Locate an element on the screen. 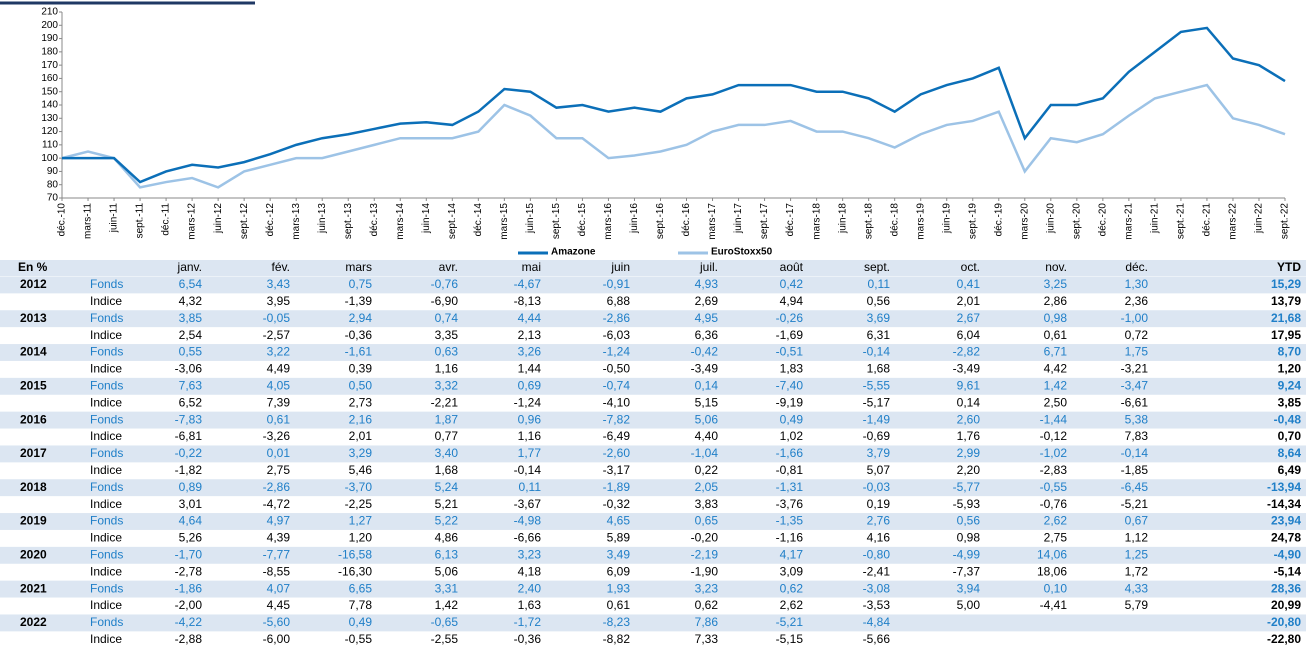 This screenshot has height=648, width=1306. cell-value: 4,16 is located at coordinates (879, 538).